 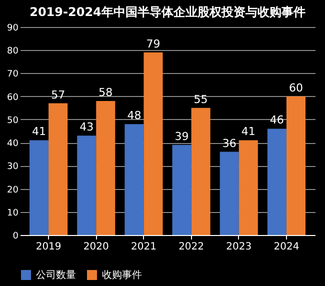 I want to click on x-tick-label: 2022, so click(x=191, y=247).